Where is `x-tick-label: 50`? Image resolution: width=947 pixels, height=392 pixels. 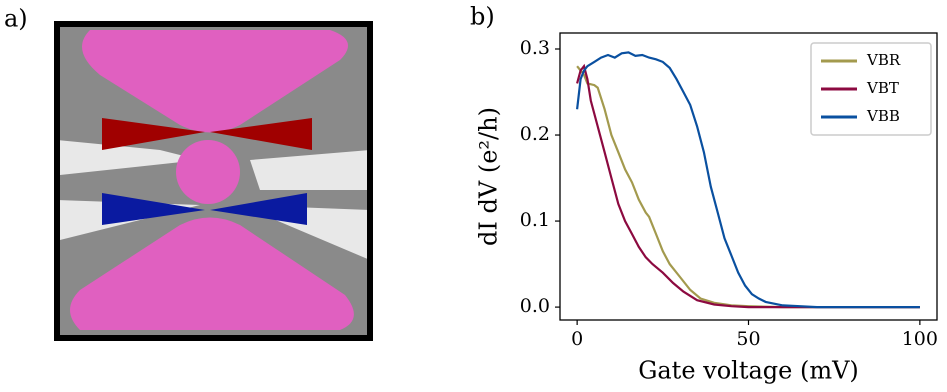
x-tick-label: 50 is located at coordinates (748, 339).